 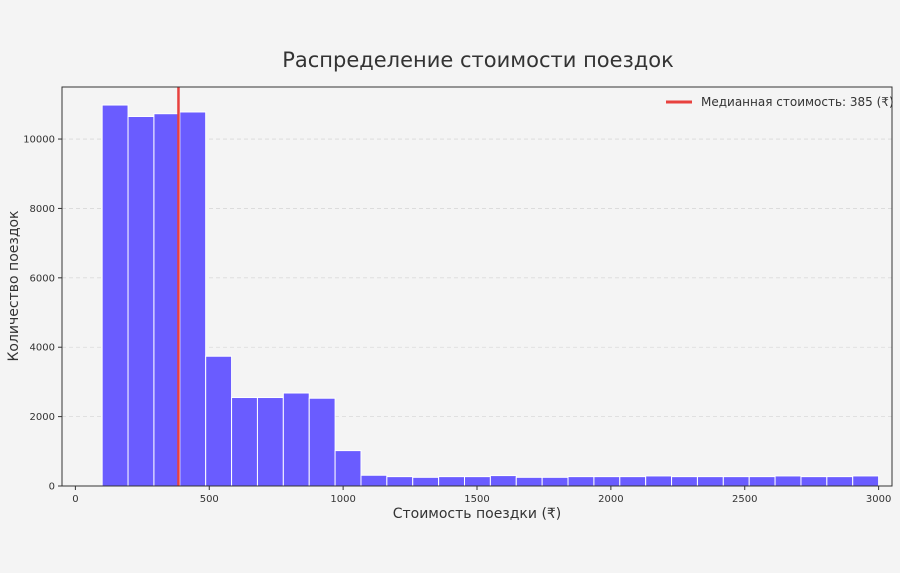 What do you see at coordinates (476, 499) in the screenshot?
I see `x-tick-label-3: 1500` at bounding box center [476, 499].